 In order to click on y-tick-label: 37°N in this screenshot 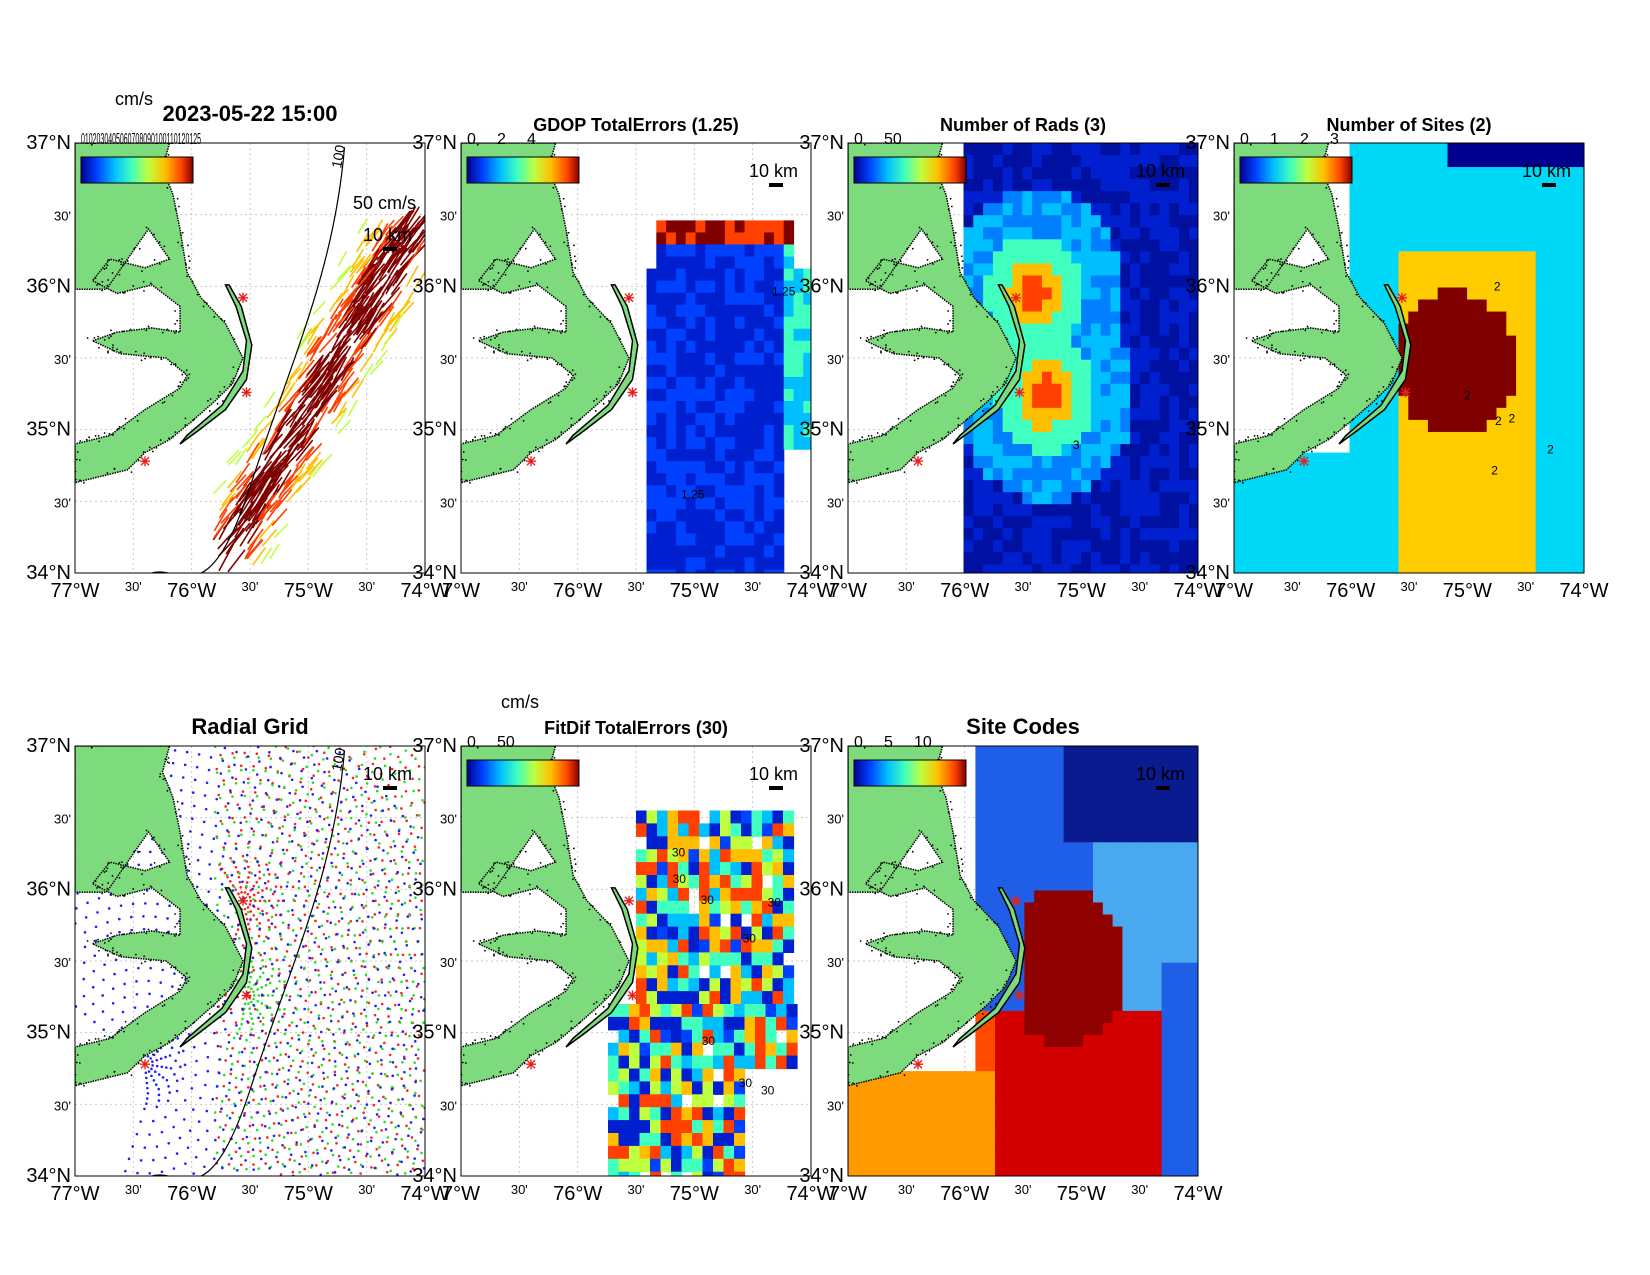, I will do `click(821, 143)`.